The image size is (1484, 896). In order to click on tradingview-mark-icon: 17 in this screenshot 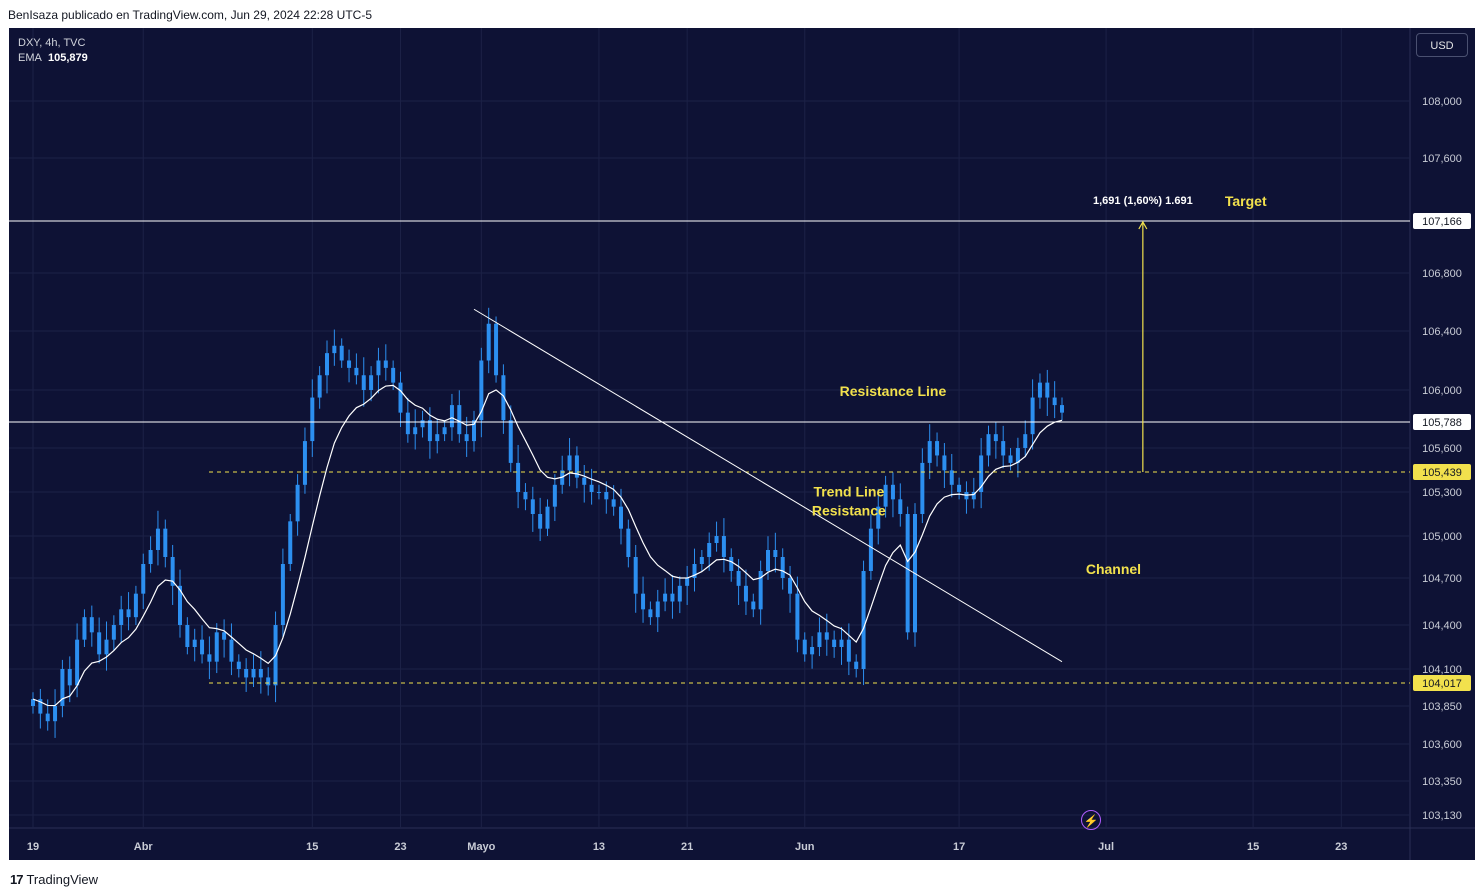, I will do `click(17, 879)`.